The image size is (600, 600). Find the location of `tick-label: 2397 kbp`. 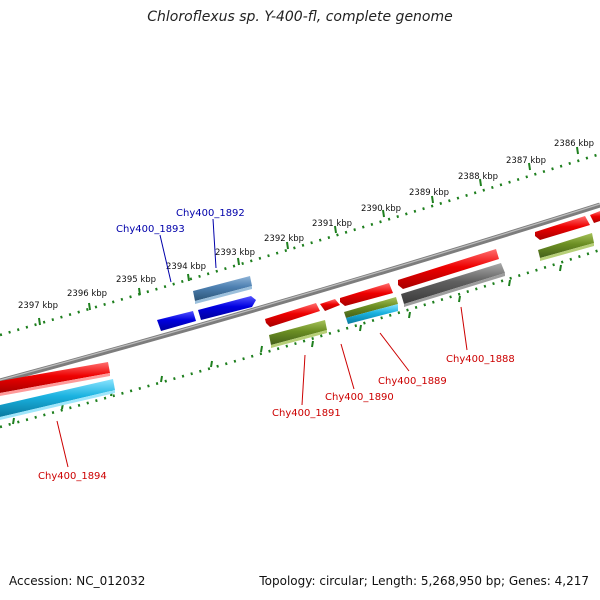

tick-label: 2397 kbp is located at coordinates (38, 306).